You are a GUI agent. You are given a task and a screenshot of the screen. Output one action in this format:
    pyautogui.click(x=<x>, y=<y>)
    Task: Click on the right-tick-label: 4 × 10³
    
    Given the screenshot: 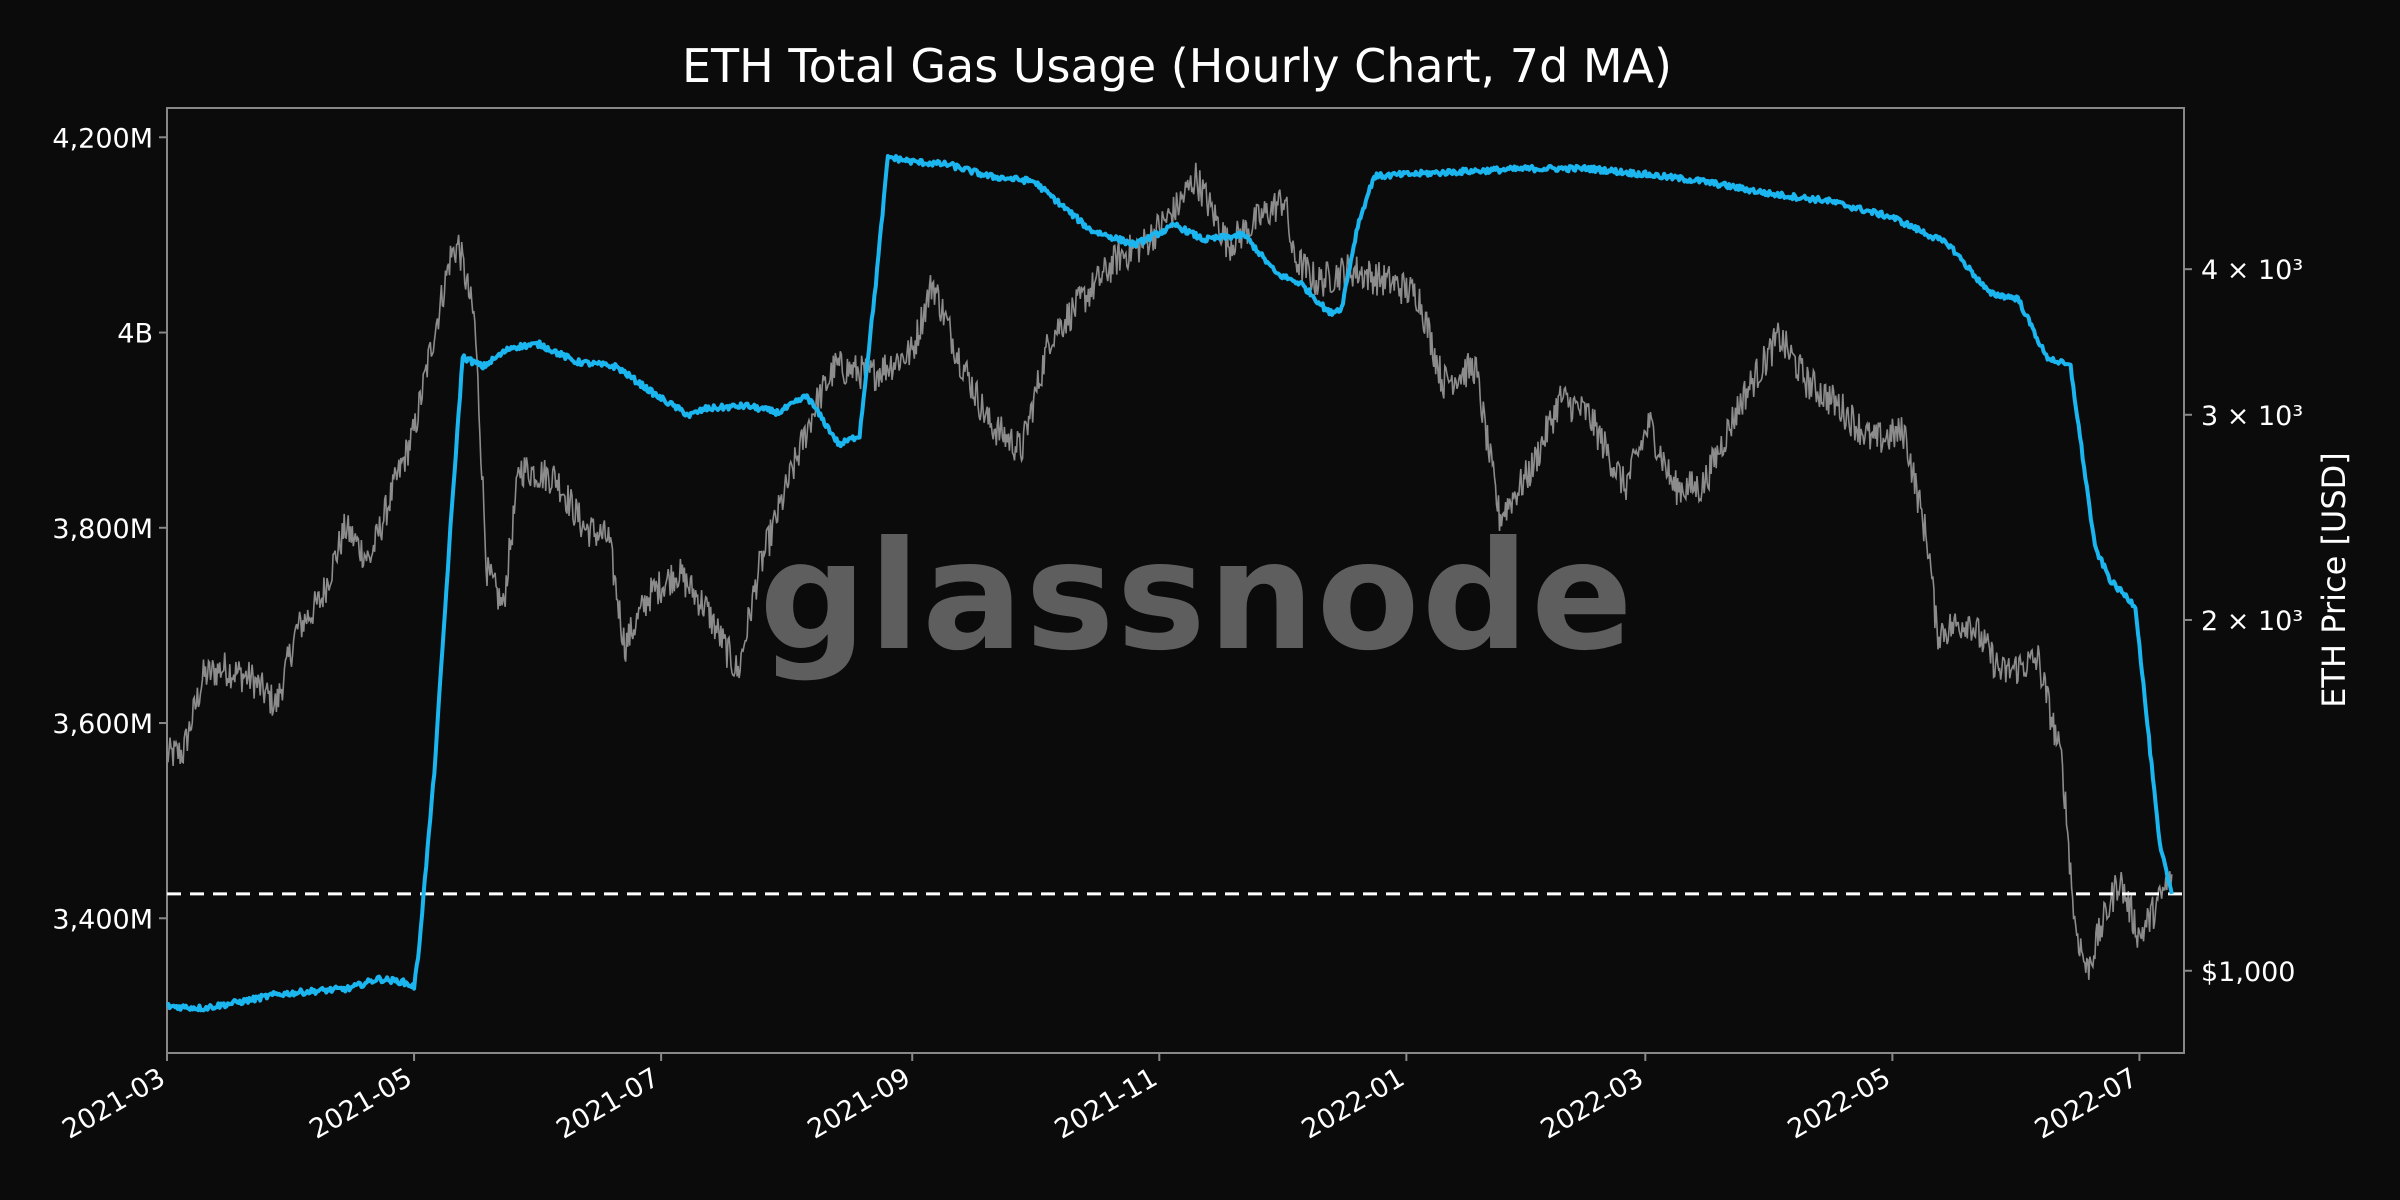 What is the action you would take?
    pyautogui.click(x=2252, y=270)
    